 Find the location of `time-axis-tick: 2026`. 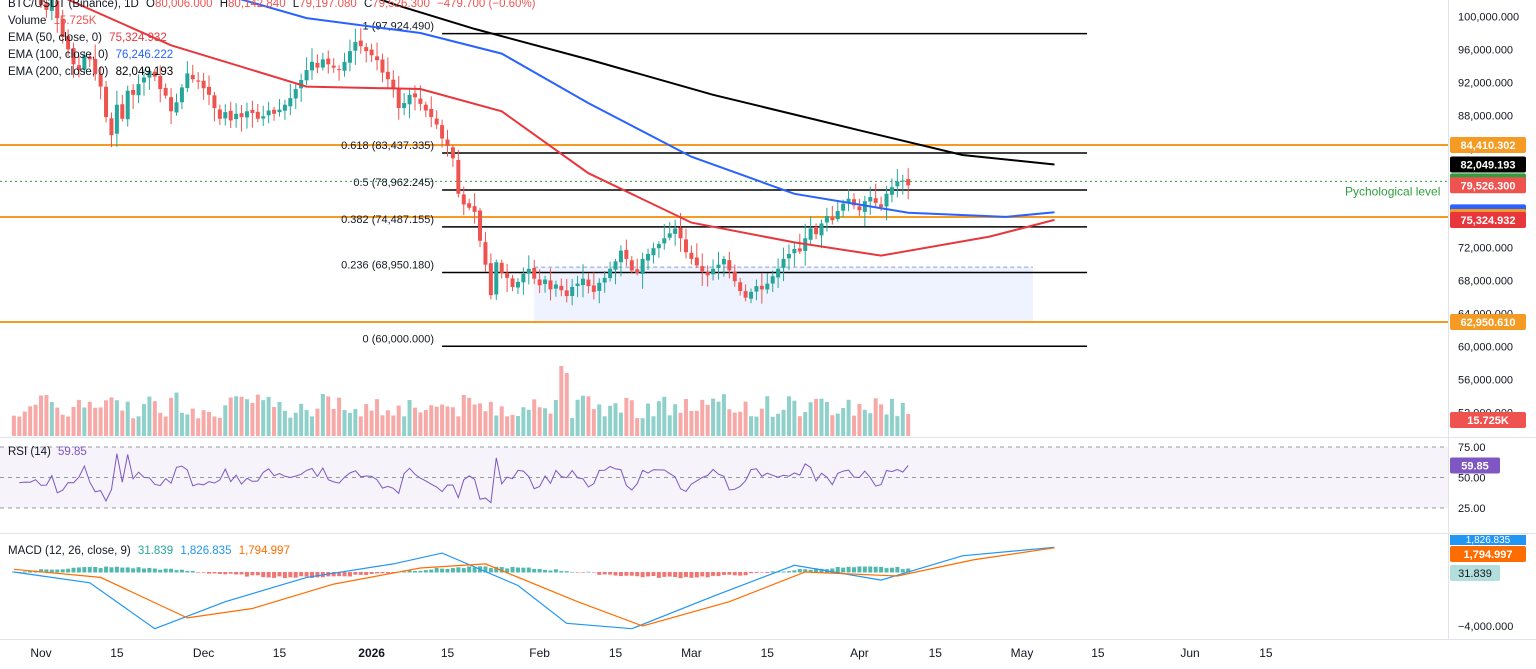

time-axis-tick: 2026 is located at coordinates (371, 653).